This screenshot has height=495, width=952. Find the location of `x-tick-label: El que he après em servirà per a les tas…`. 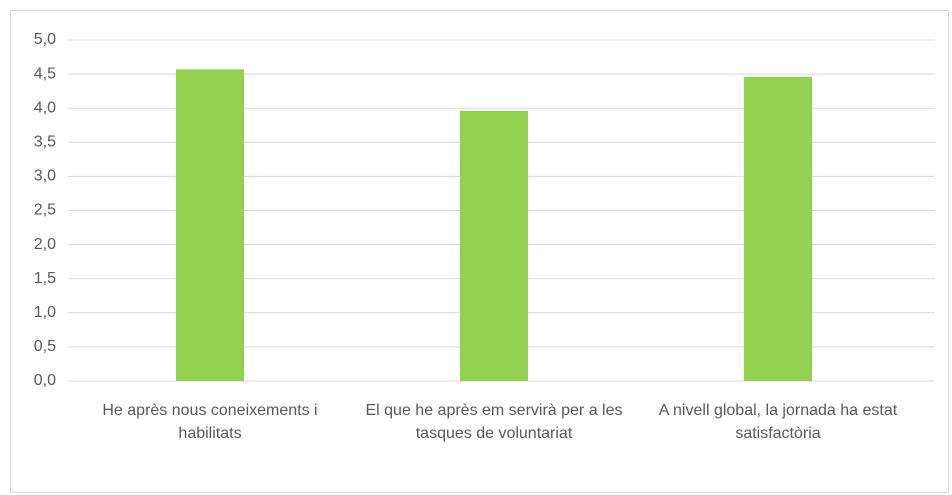

x-tick-label: El que he après em servirà per a les tas… is located at coordinates (494, 422).